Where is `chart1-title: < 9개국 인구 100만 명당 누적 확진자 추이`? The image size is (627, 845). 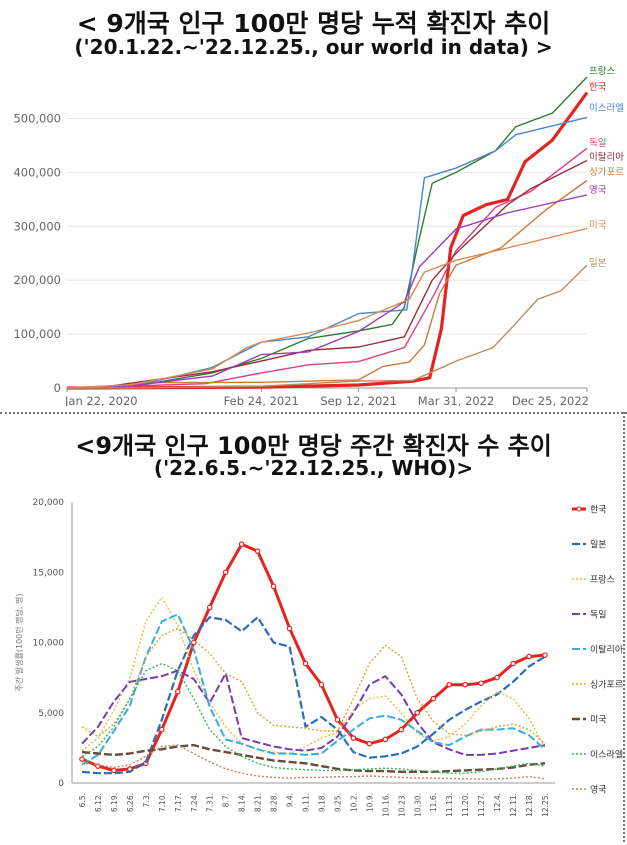
chart1-title: < 9개국 인구 100만 명당 누적 확진자 추이 is located at coordinates (313, 23).